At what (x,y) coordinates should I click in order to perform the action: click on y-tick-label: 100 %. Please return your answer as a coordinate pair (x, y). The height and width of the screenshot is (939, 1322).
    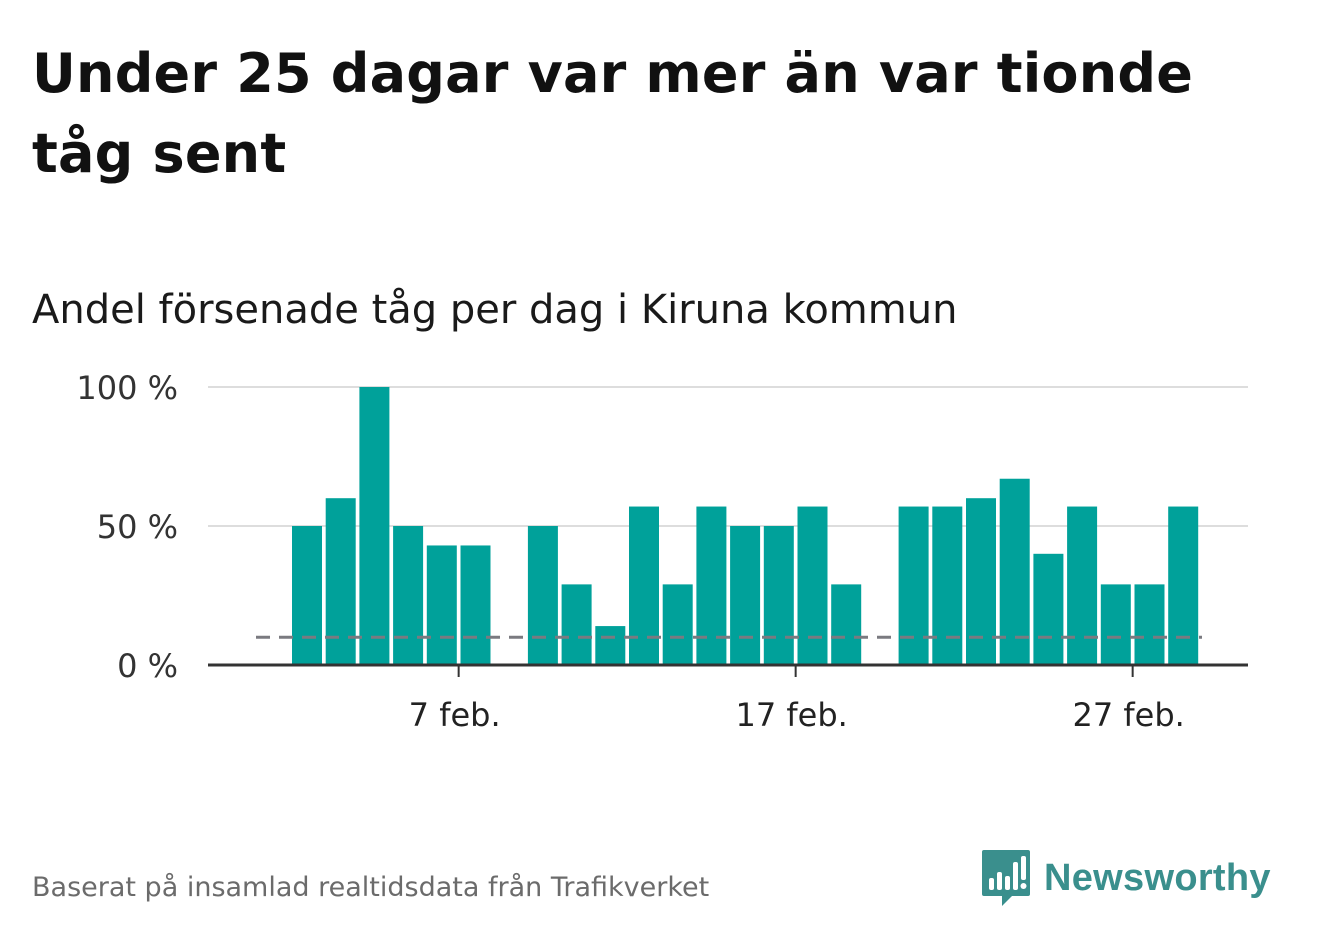
    Looking at the image, I should click on (127, 388).